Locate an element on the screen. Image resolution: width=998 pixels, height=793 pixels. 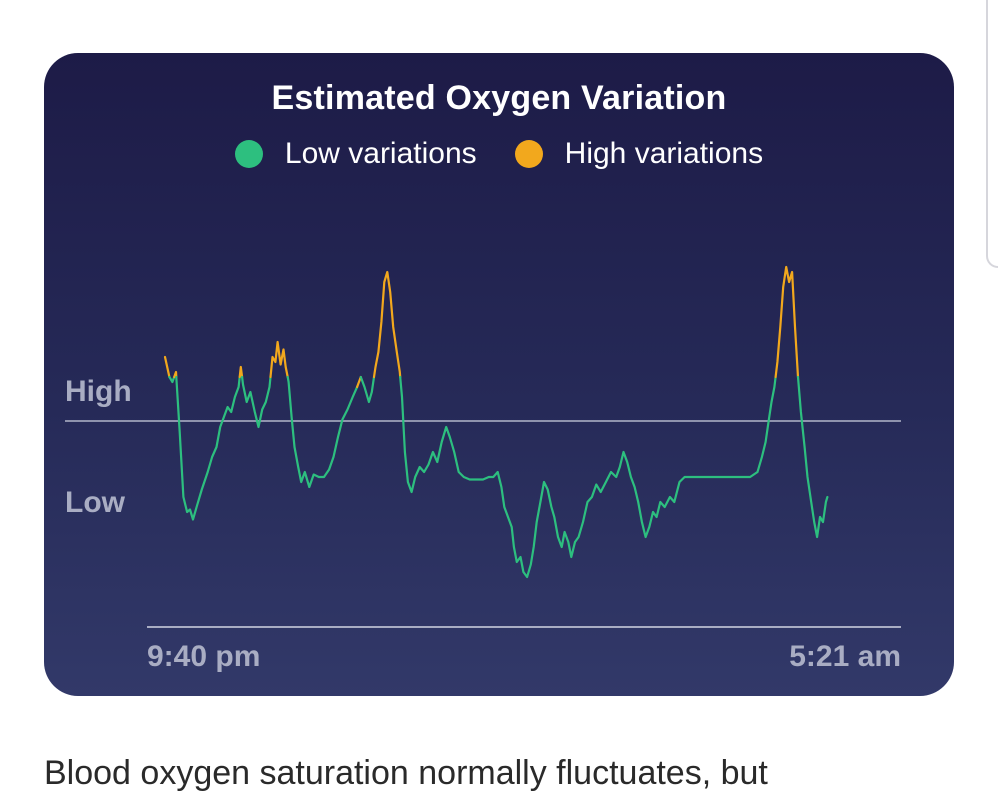
x-tick-label-start: 9:40 pm is located at coordinates (203, 656).